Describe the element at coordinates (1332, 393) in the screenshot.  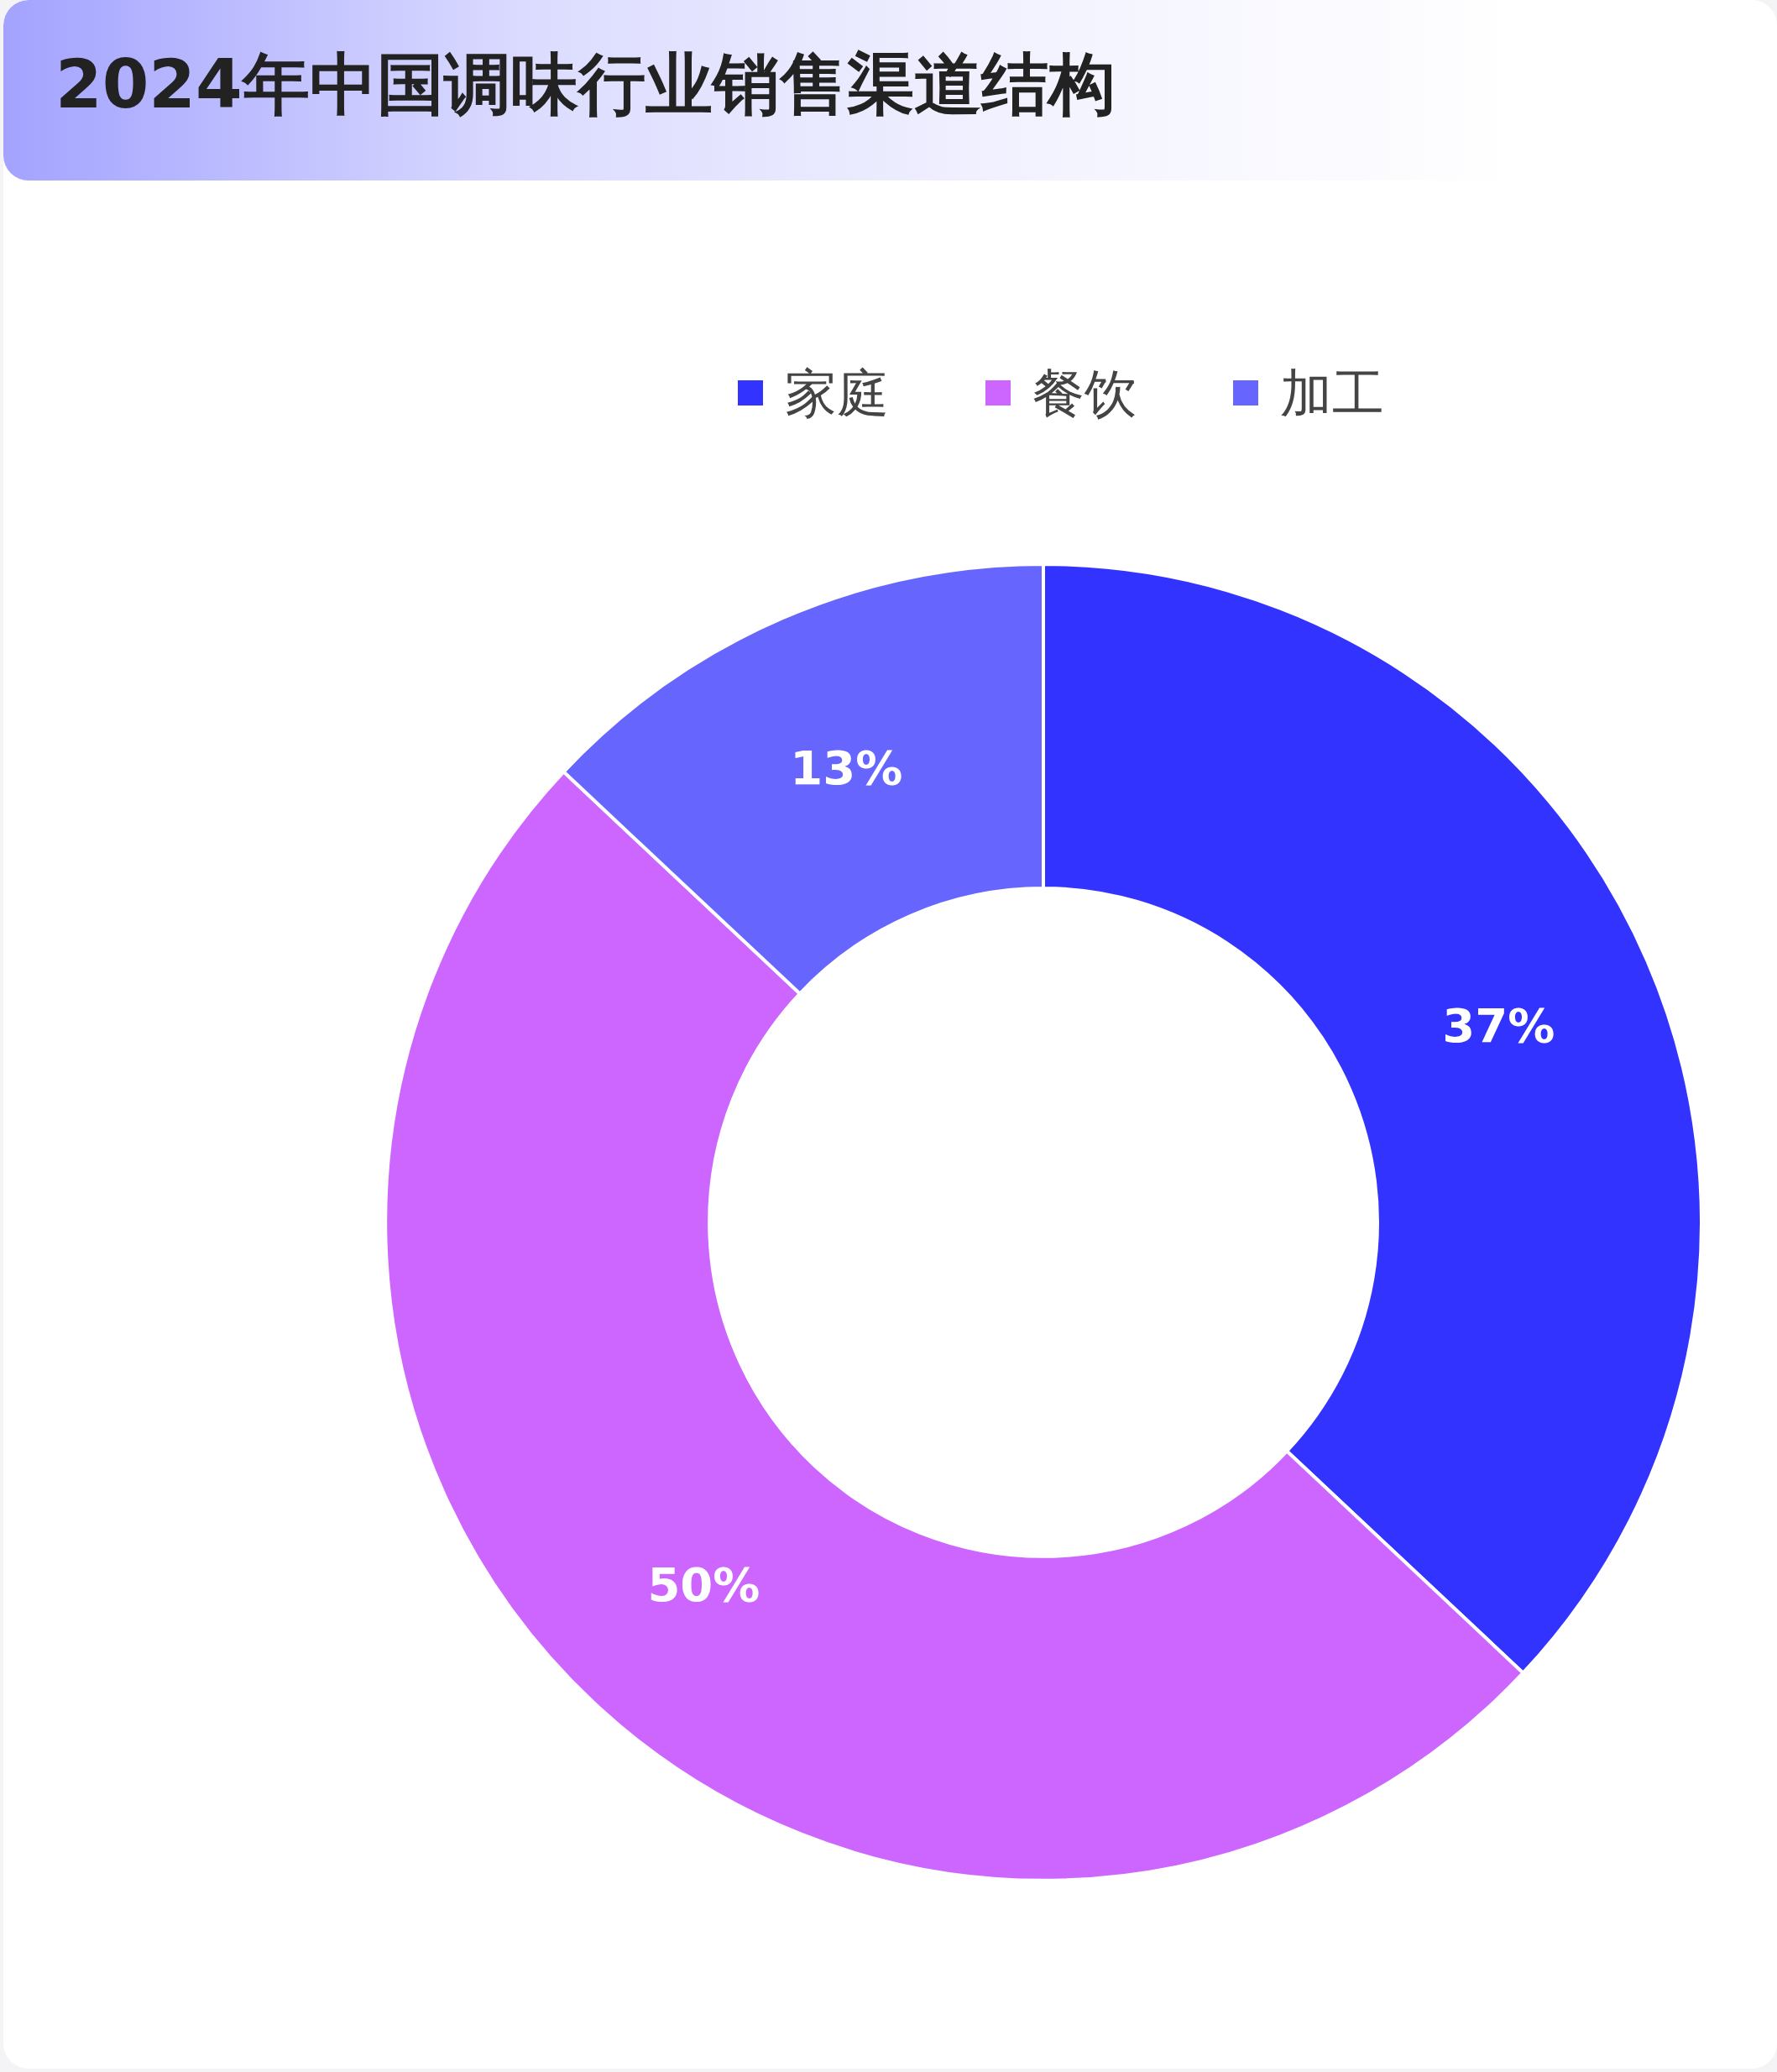
I see `legend-label: 加工` at that location.